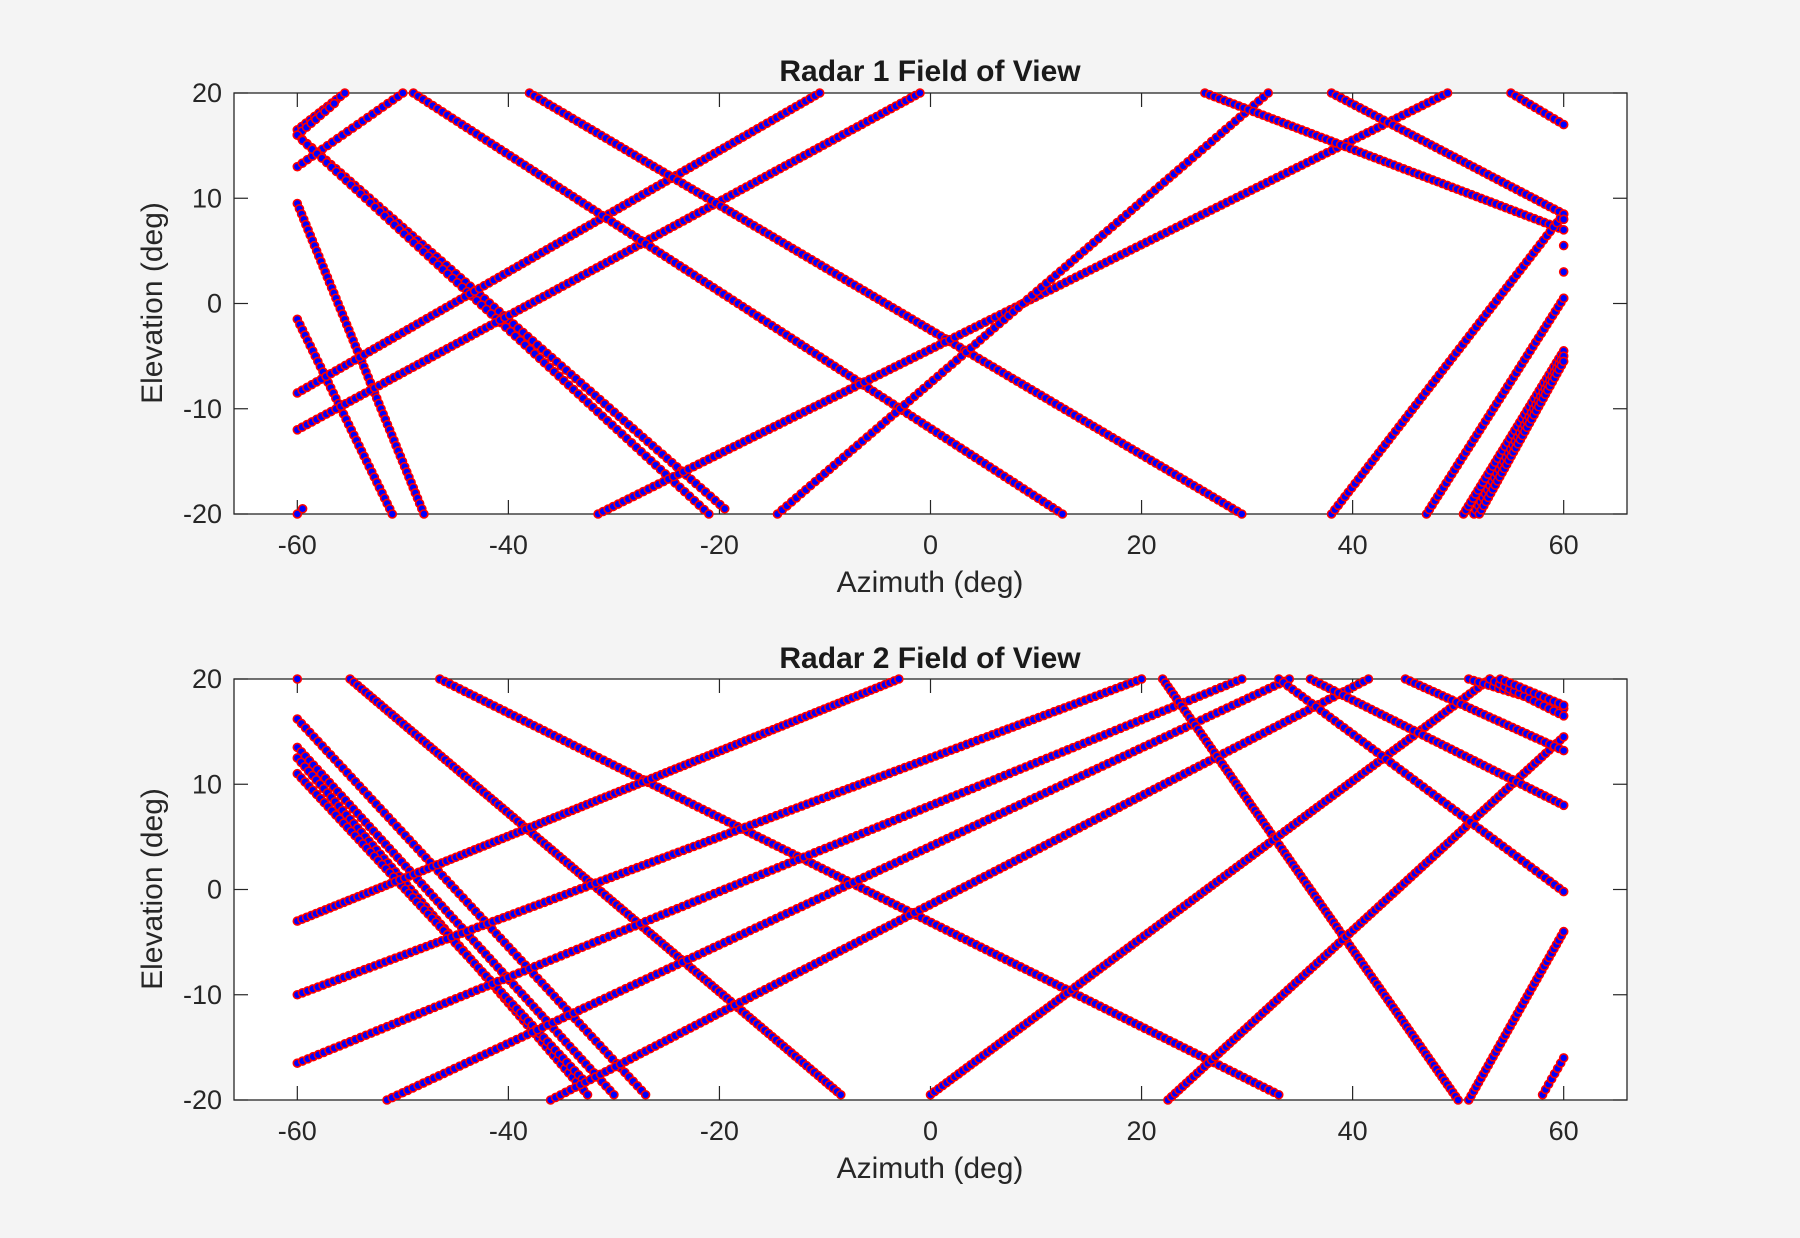  What do you see at coordinates (424, 514) in the screenshot?
I see `radar-1-track-6-point` at bounding box center [424, 514].